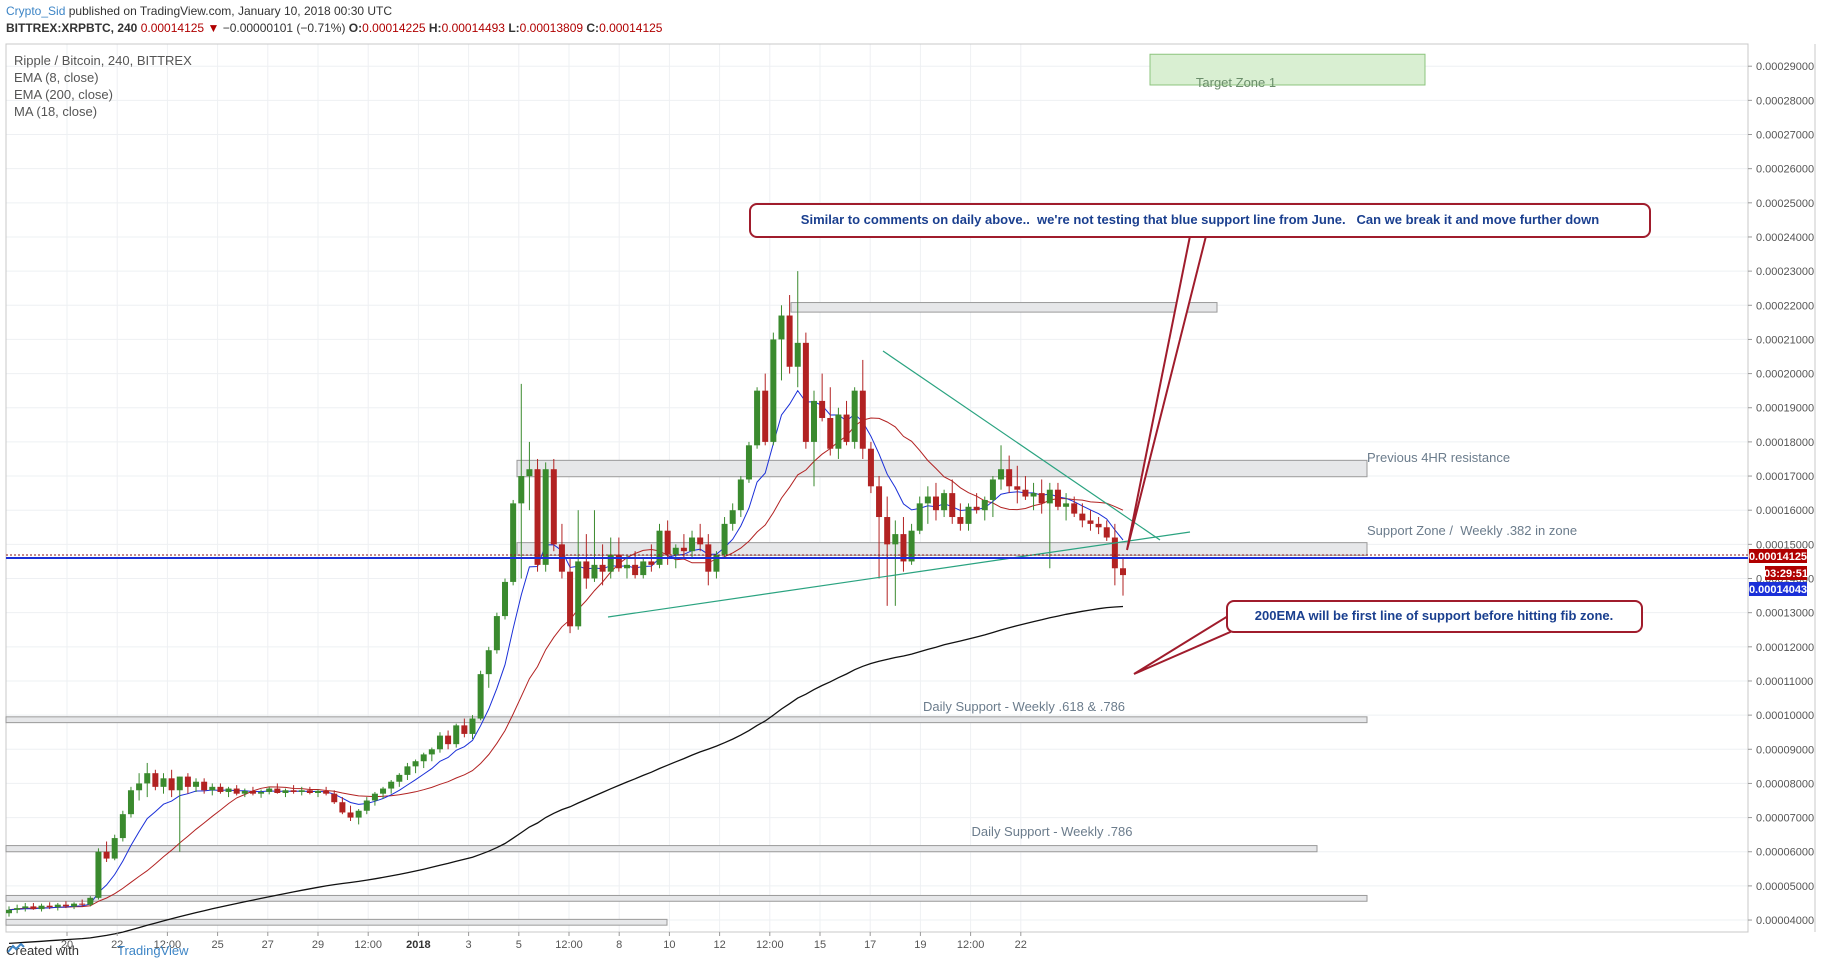 Image resolution: width=1824 pixels, height=969 pixels. What do you see at coordinates (36, 11) in the screenshot?
I see `author-link: Crypto_Sid` at bounding box center [36, 11].